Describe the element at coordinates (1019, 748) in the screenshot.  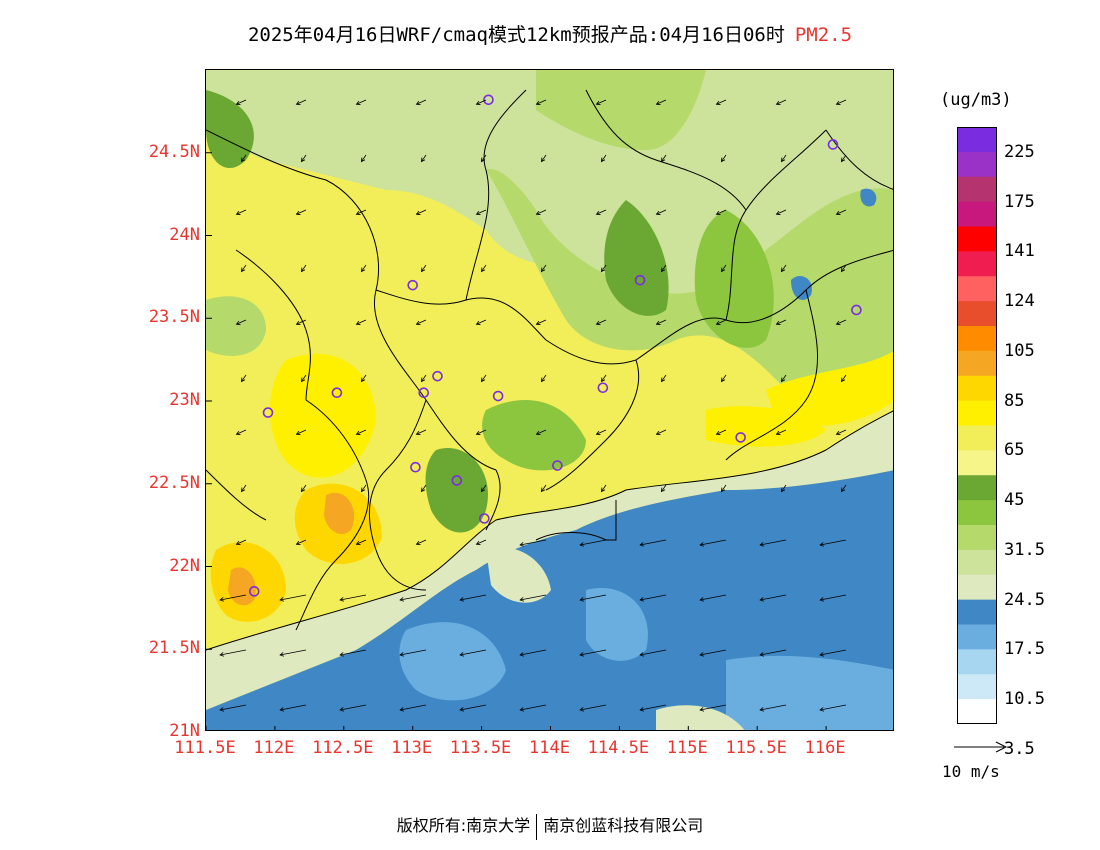
I see `colorbar-label: 3.5` at that location.